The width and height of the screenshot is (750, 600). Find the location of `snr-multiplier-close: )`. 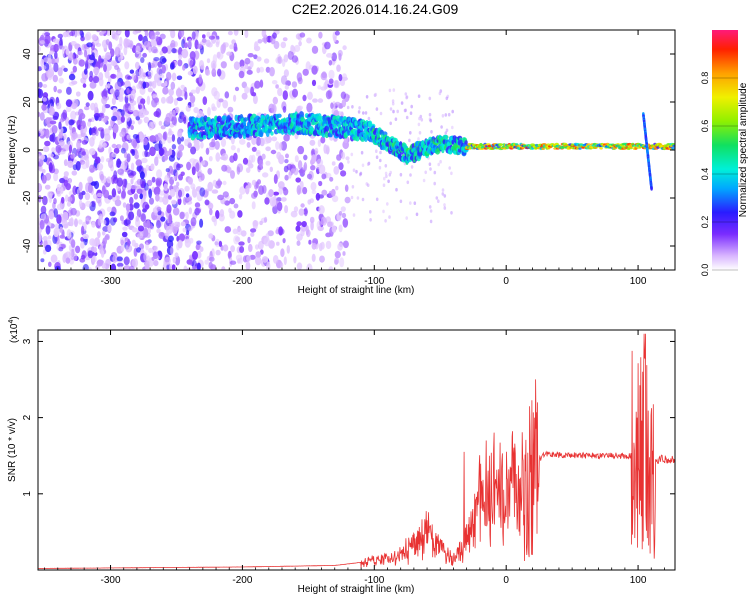

snr-multiplier-close: ) is located at coordinates (14, 317).